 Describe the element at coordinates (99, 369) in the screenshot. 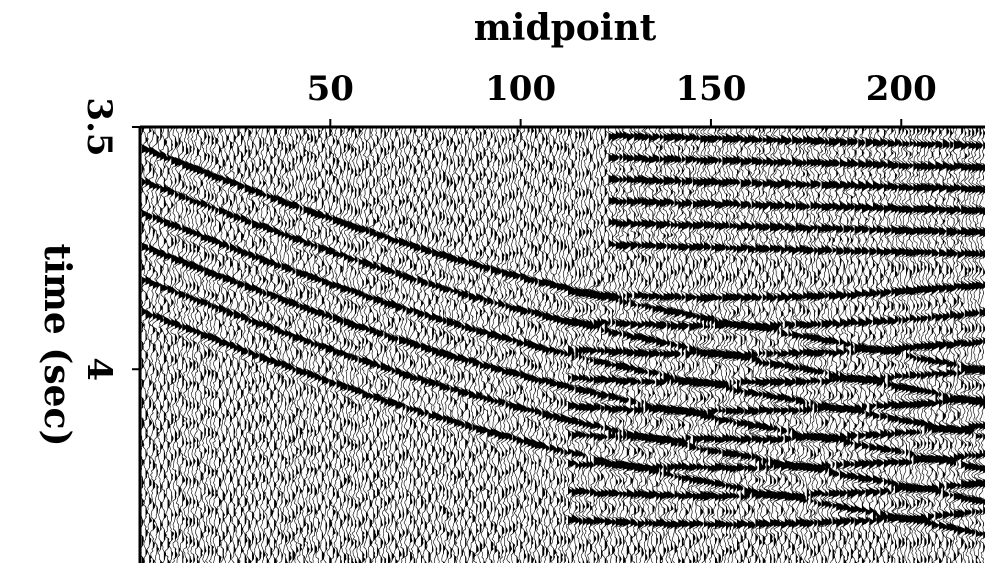

I see `y-tick-label: 4` at that location.